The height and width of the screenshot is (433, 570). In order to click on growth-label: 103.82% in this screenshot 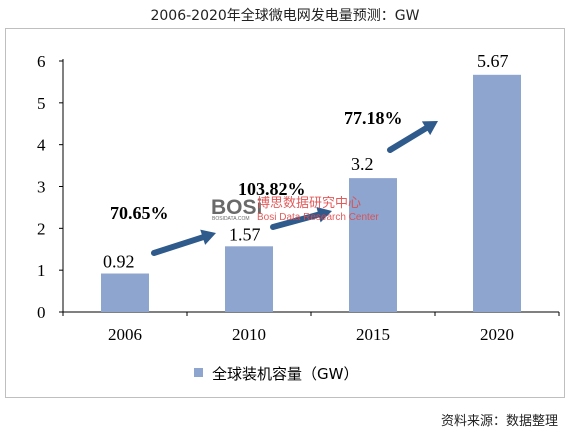, I will do `click(272, 189)`.